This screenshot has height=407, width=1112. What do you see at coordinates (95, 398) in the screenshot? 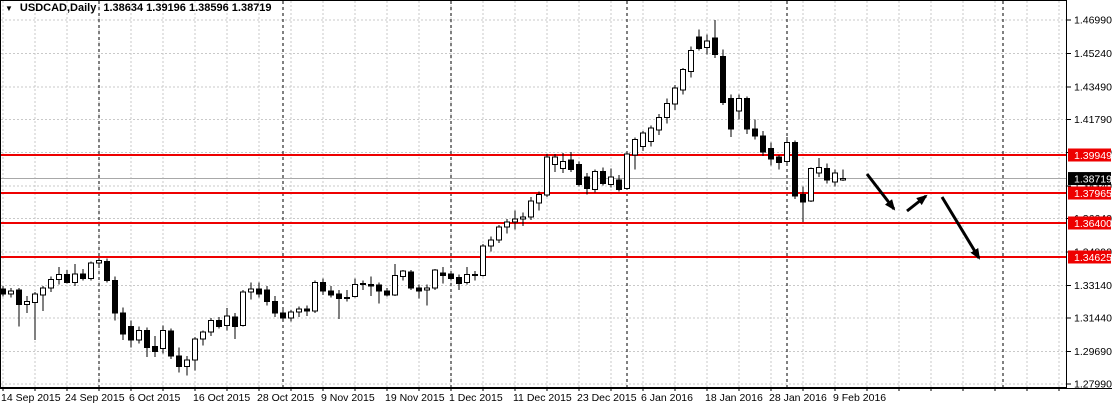
I see `date-tick-label: 24 Sep 2015` at bounding box center [95, 398].